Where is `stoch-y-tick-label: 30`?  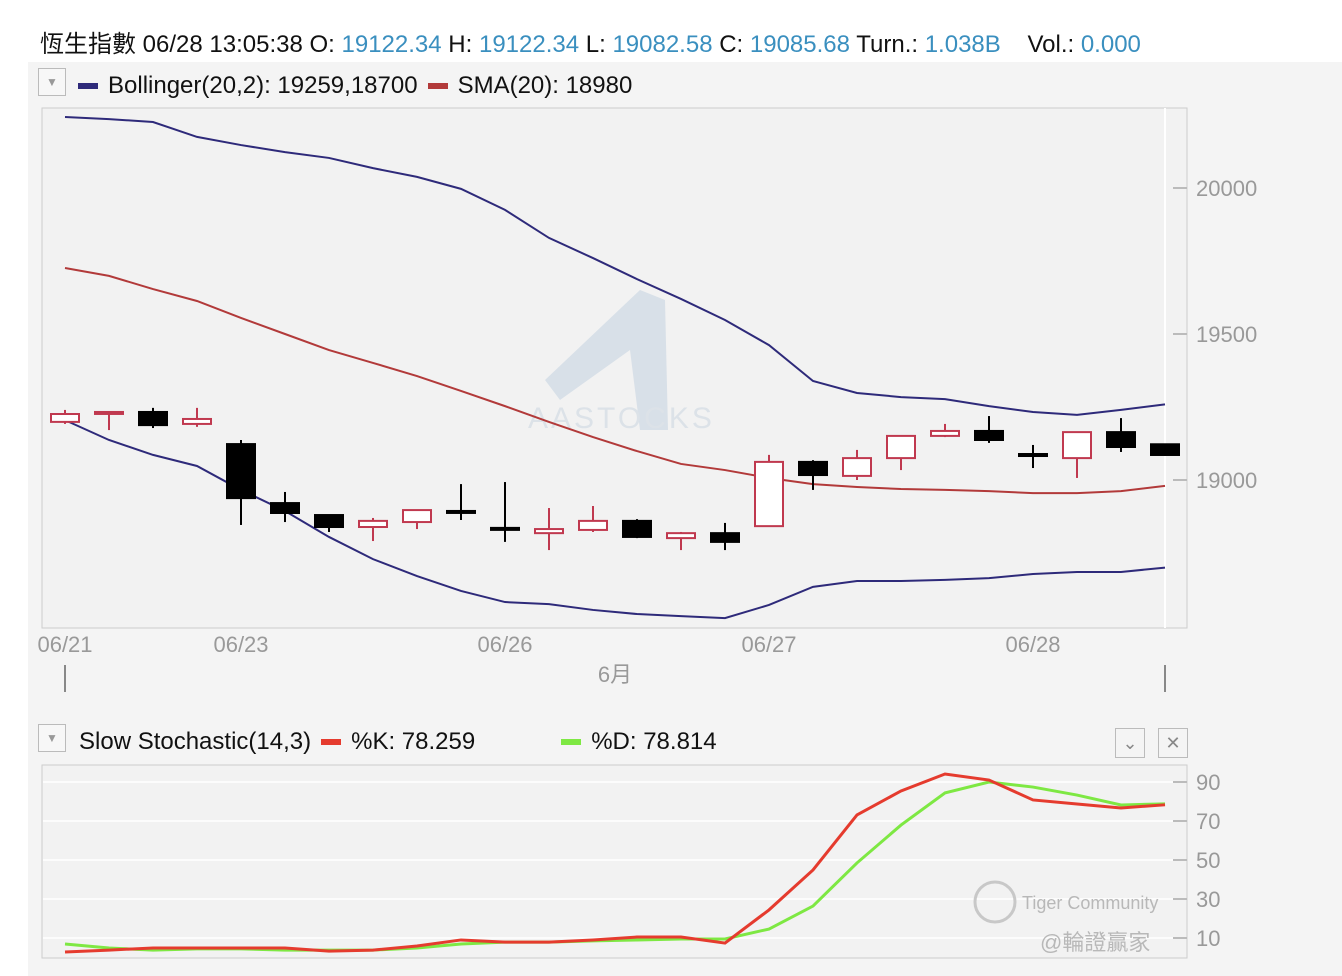
stoch-y-tick-label: 30 is located at coordinates (1208, 899).